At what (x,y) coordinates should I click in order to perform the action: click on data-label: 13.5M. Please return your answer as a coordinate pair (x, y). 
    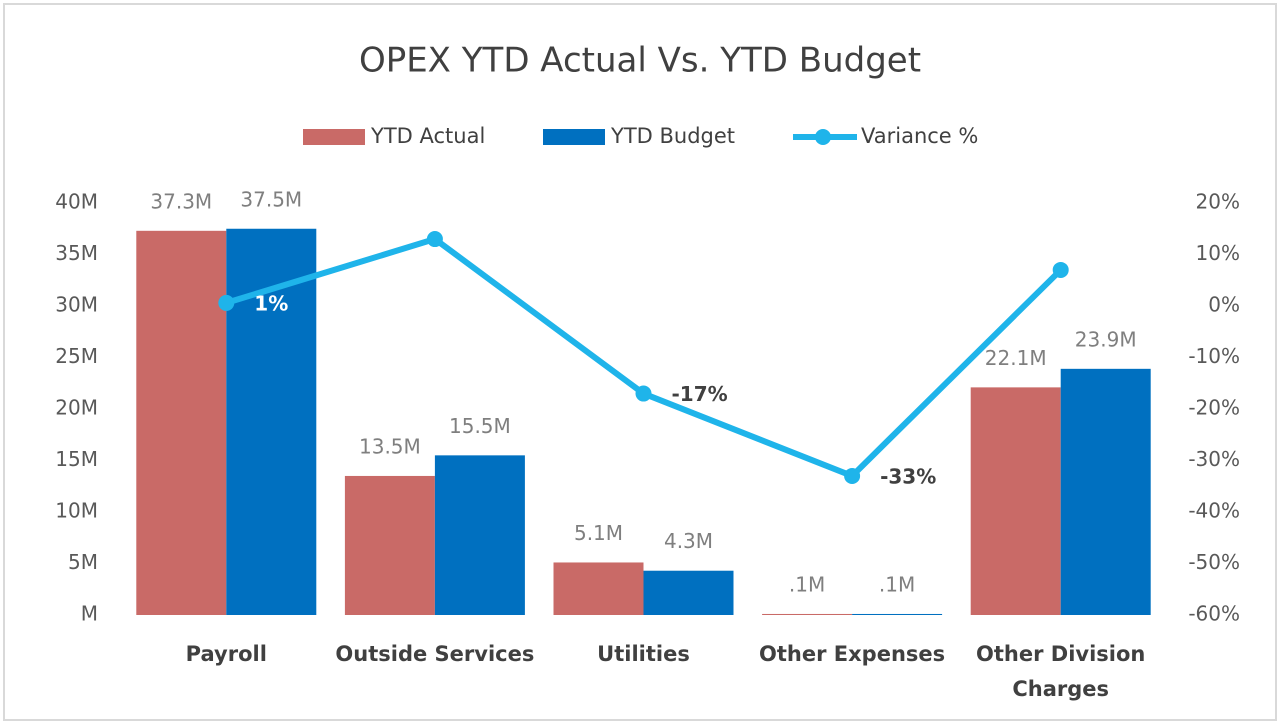
    Looking at the image, I should click on (390, 446).